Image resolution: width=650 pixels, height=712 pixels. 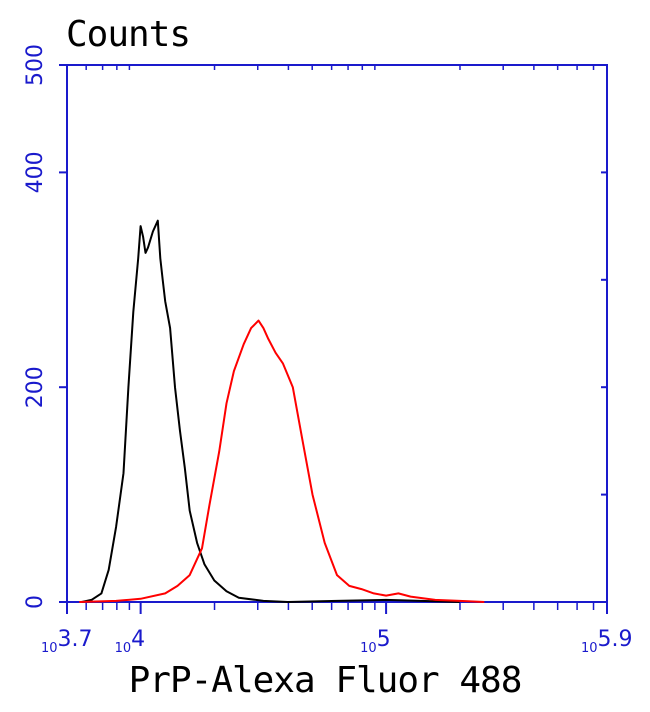 I want to click on x-tick-label: 10⁵, so click(x=375, y=641).